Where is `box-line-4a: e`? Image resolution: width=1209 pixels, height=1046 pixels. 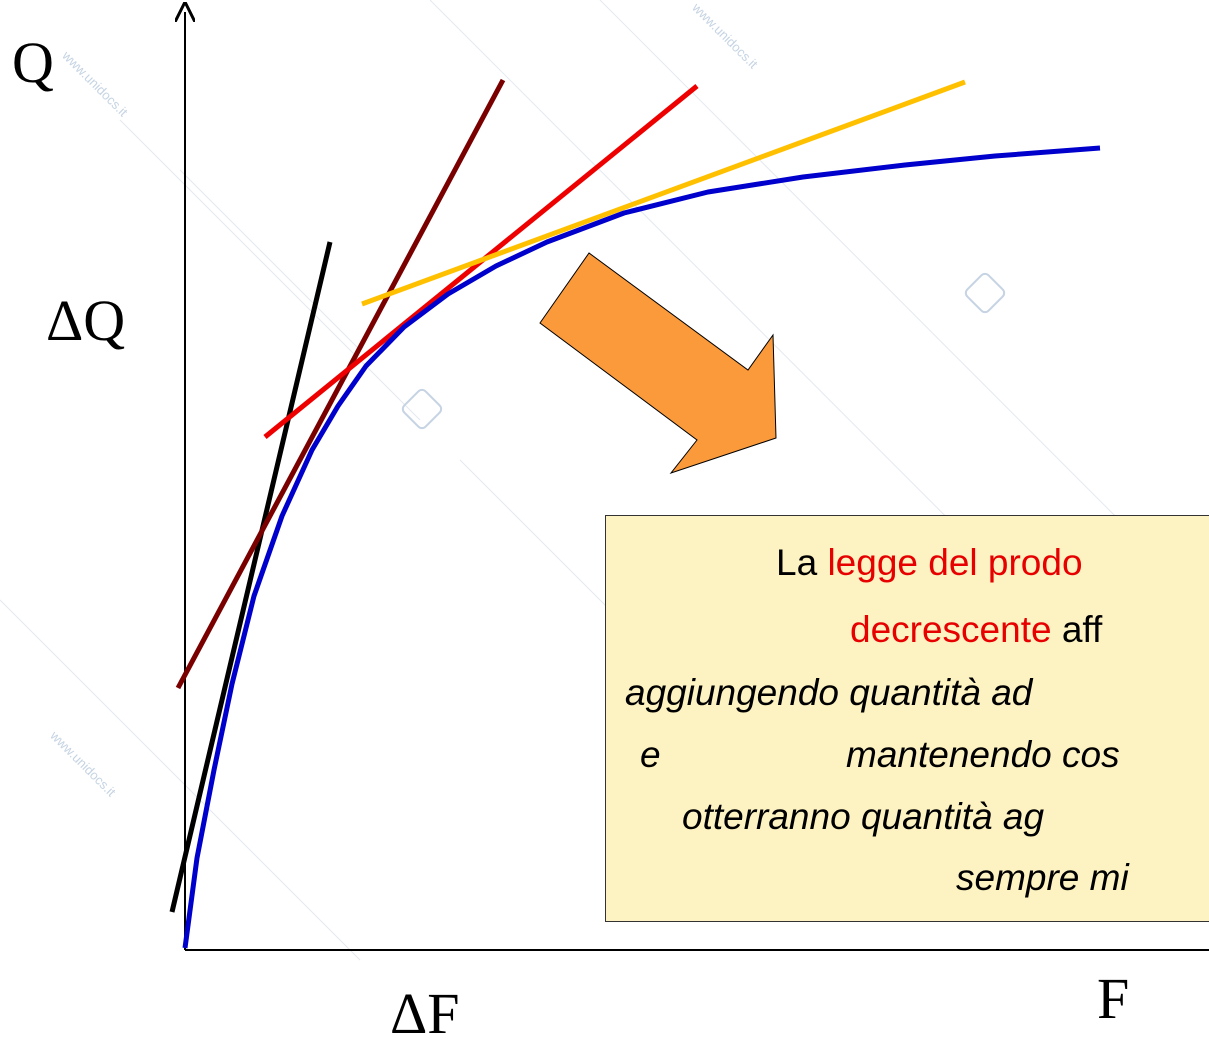
box-line-4a: e is located at coordinates (650, 754).